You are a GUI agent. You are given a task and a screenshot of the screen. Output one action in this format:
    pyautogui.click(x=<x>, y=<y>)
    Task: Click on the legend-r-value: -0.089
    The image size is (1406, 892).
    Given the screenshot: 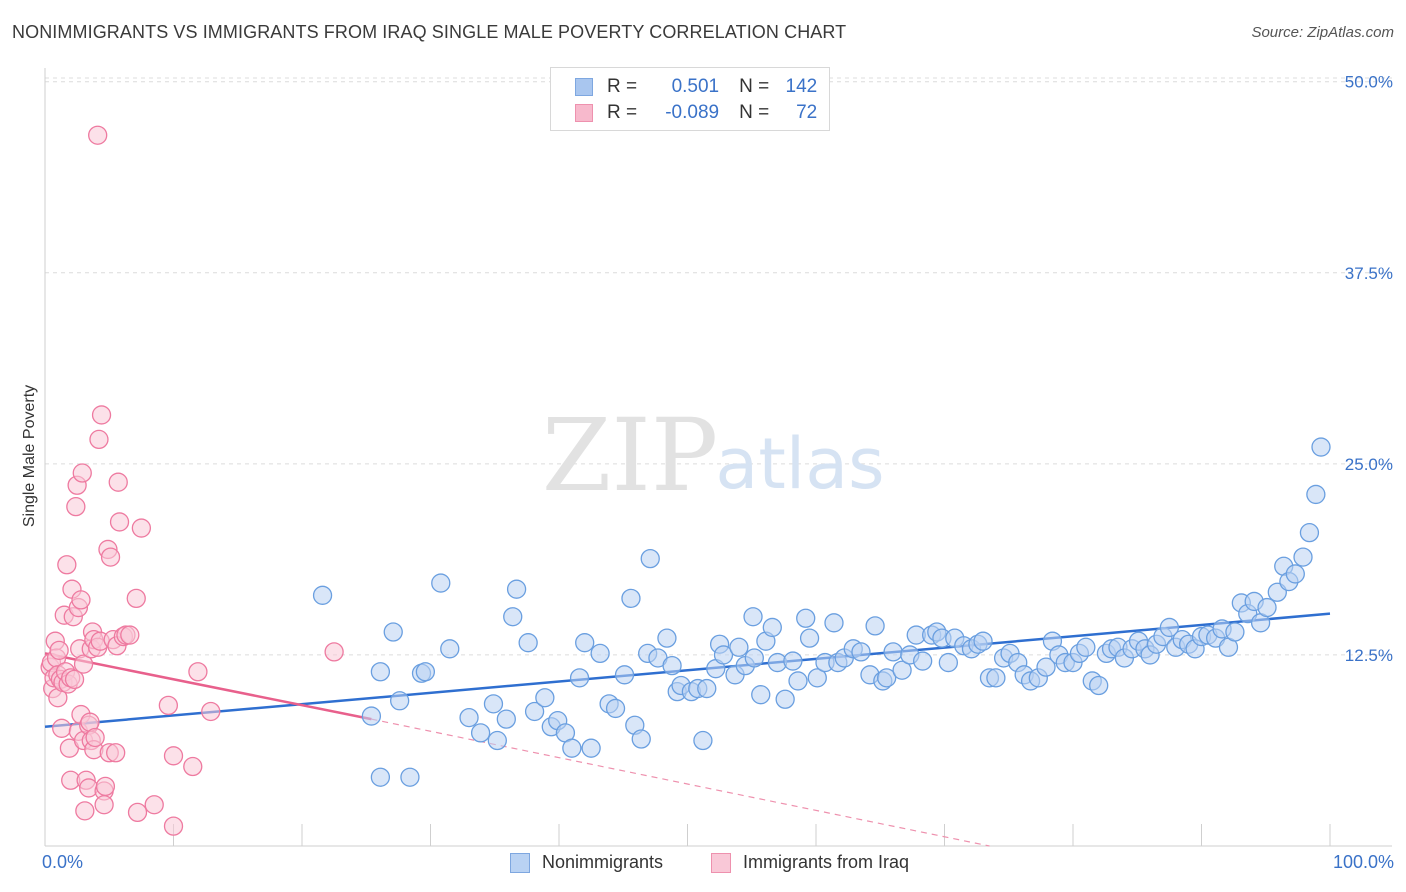 What is the action you would take?
    pyautogui.click(x=692, y=112)
    